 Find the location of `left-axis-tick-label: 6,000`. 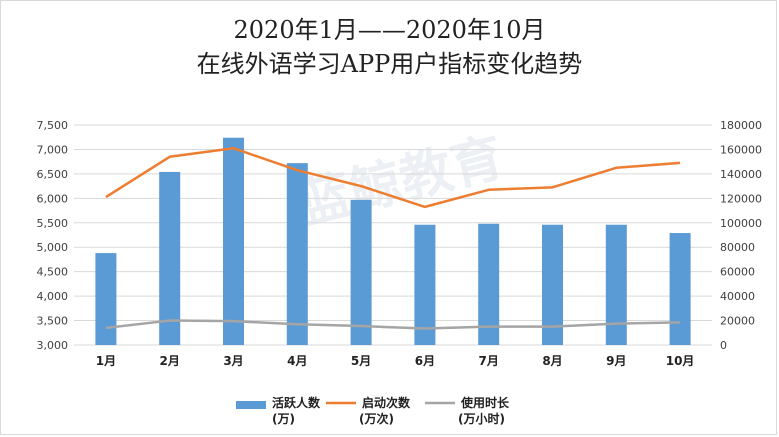

left-axis-tick-label: 6,000 is located at coordinates (53, 198).